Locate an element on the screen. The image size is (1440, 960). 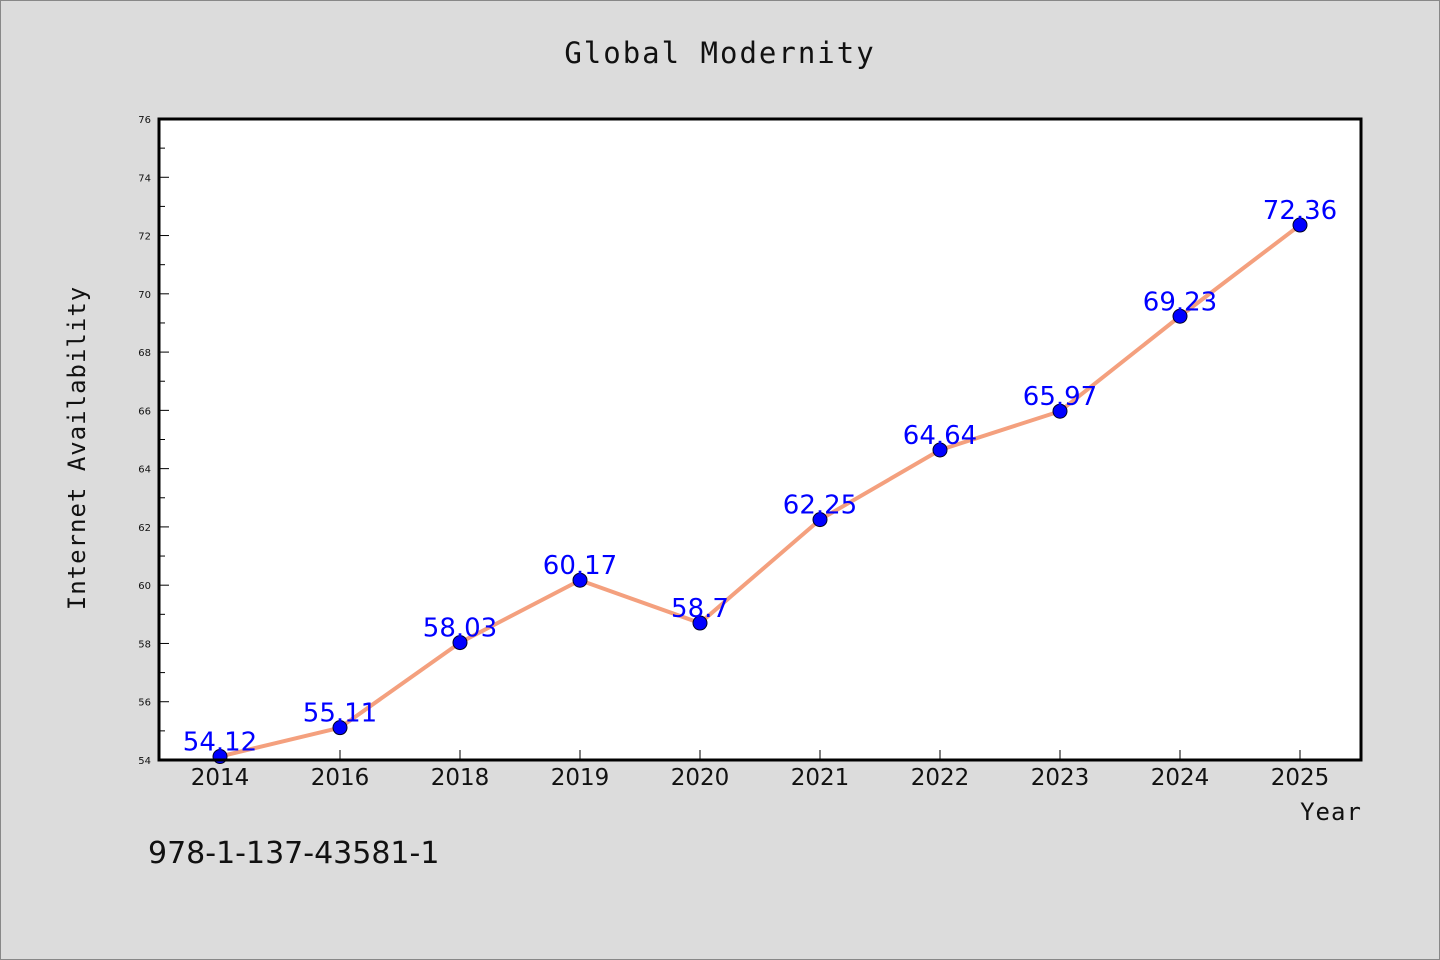
y-tick-label: 66 is located at coordinates (144, 411).